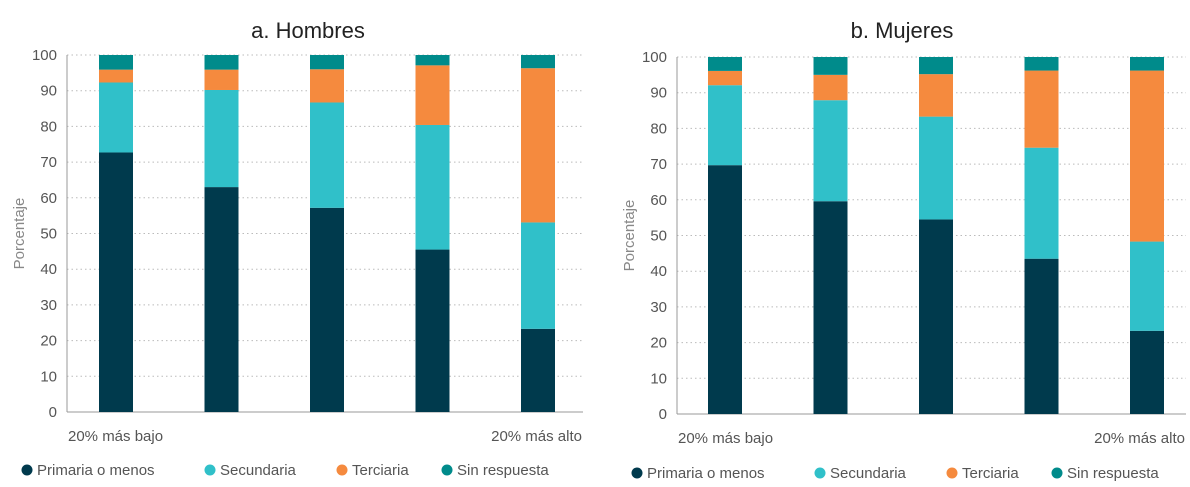 The image size is (1190, 487). Describe the element at coordinates (308, 30) in the screenshot. I see `chart-title: a. Hombres` at that location.